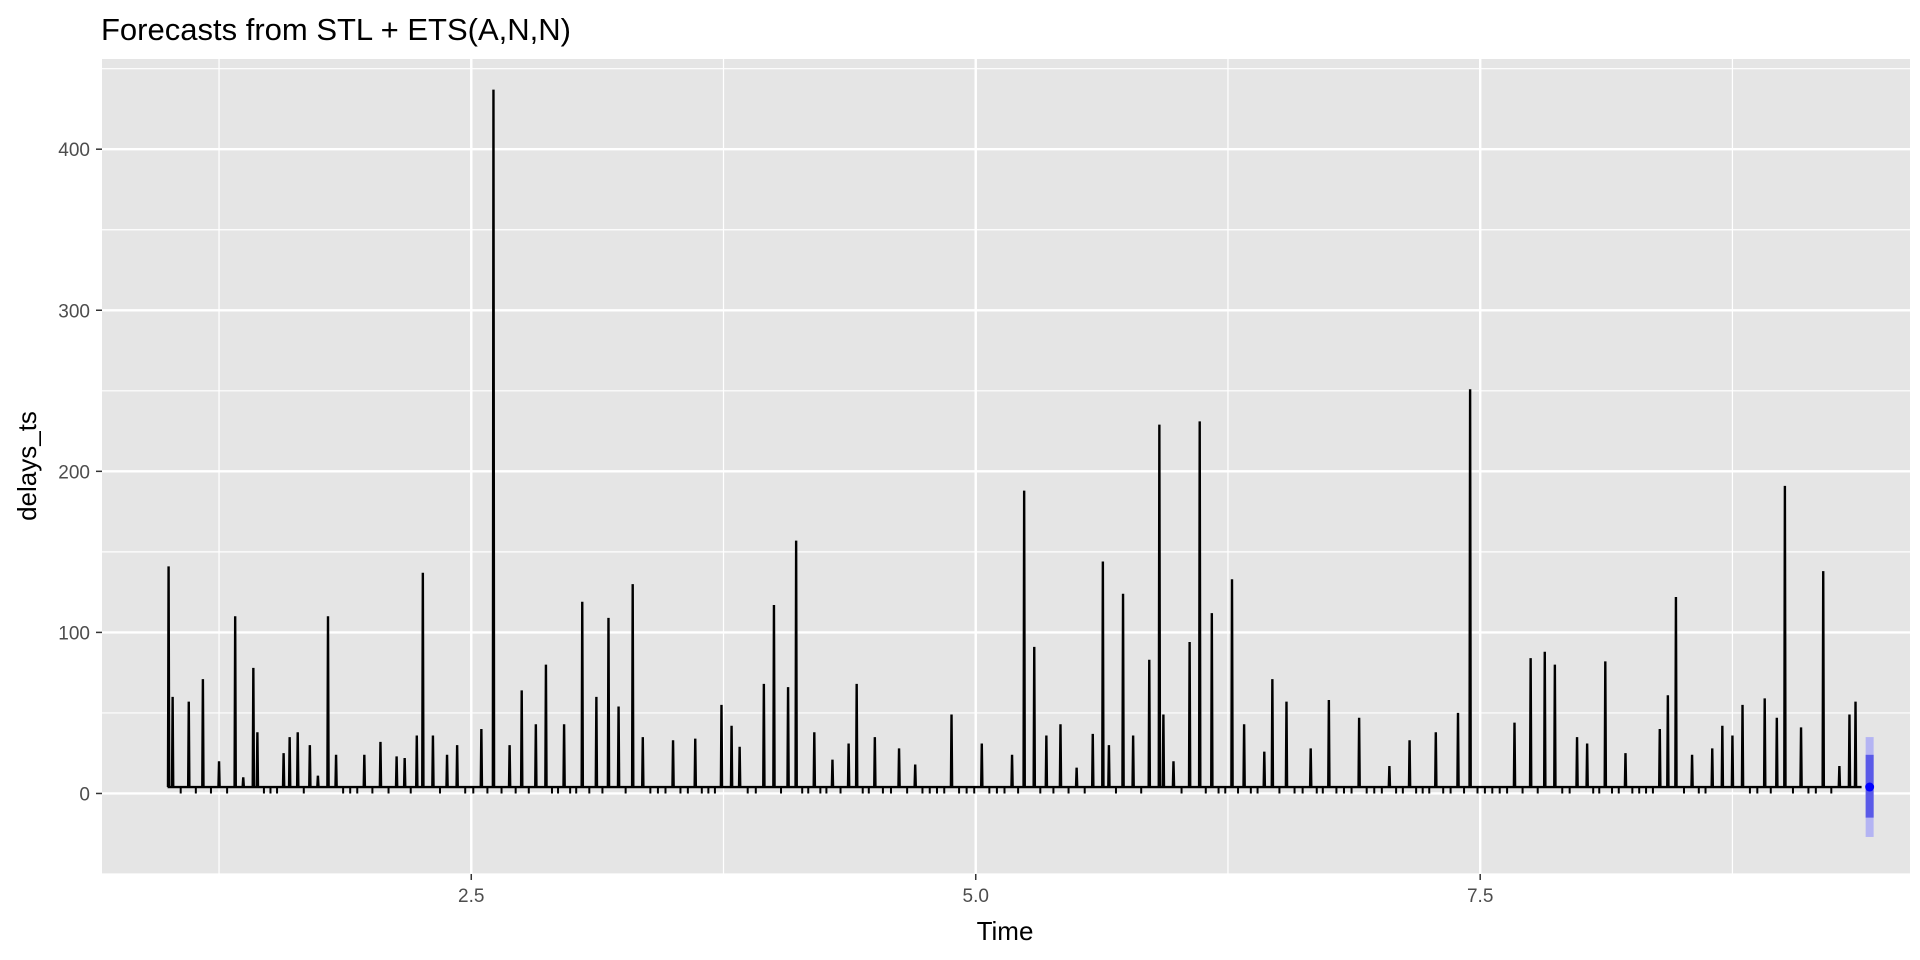 This screenshot has width=1920, height=960. I want to click on y-tick-label-2: 200, so click(74, 472).